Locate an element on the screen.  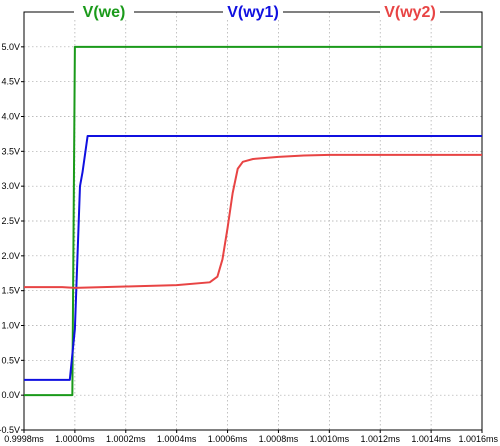
y-tick-label: 3.5V is located at coordinates (10, 151).